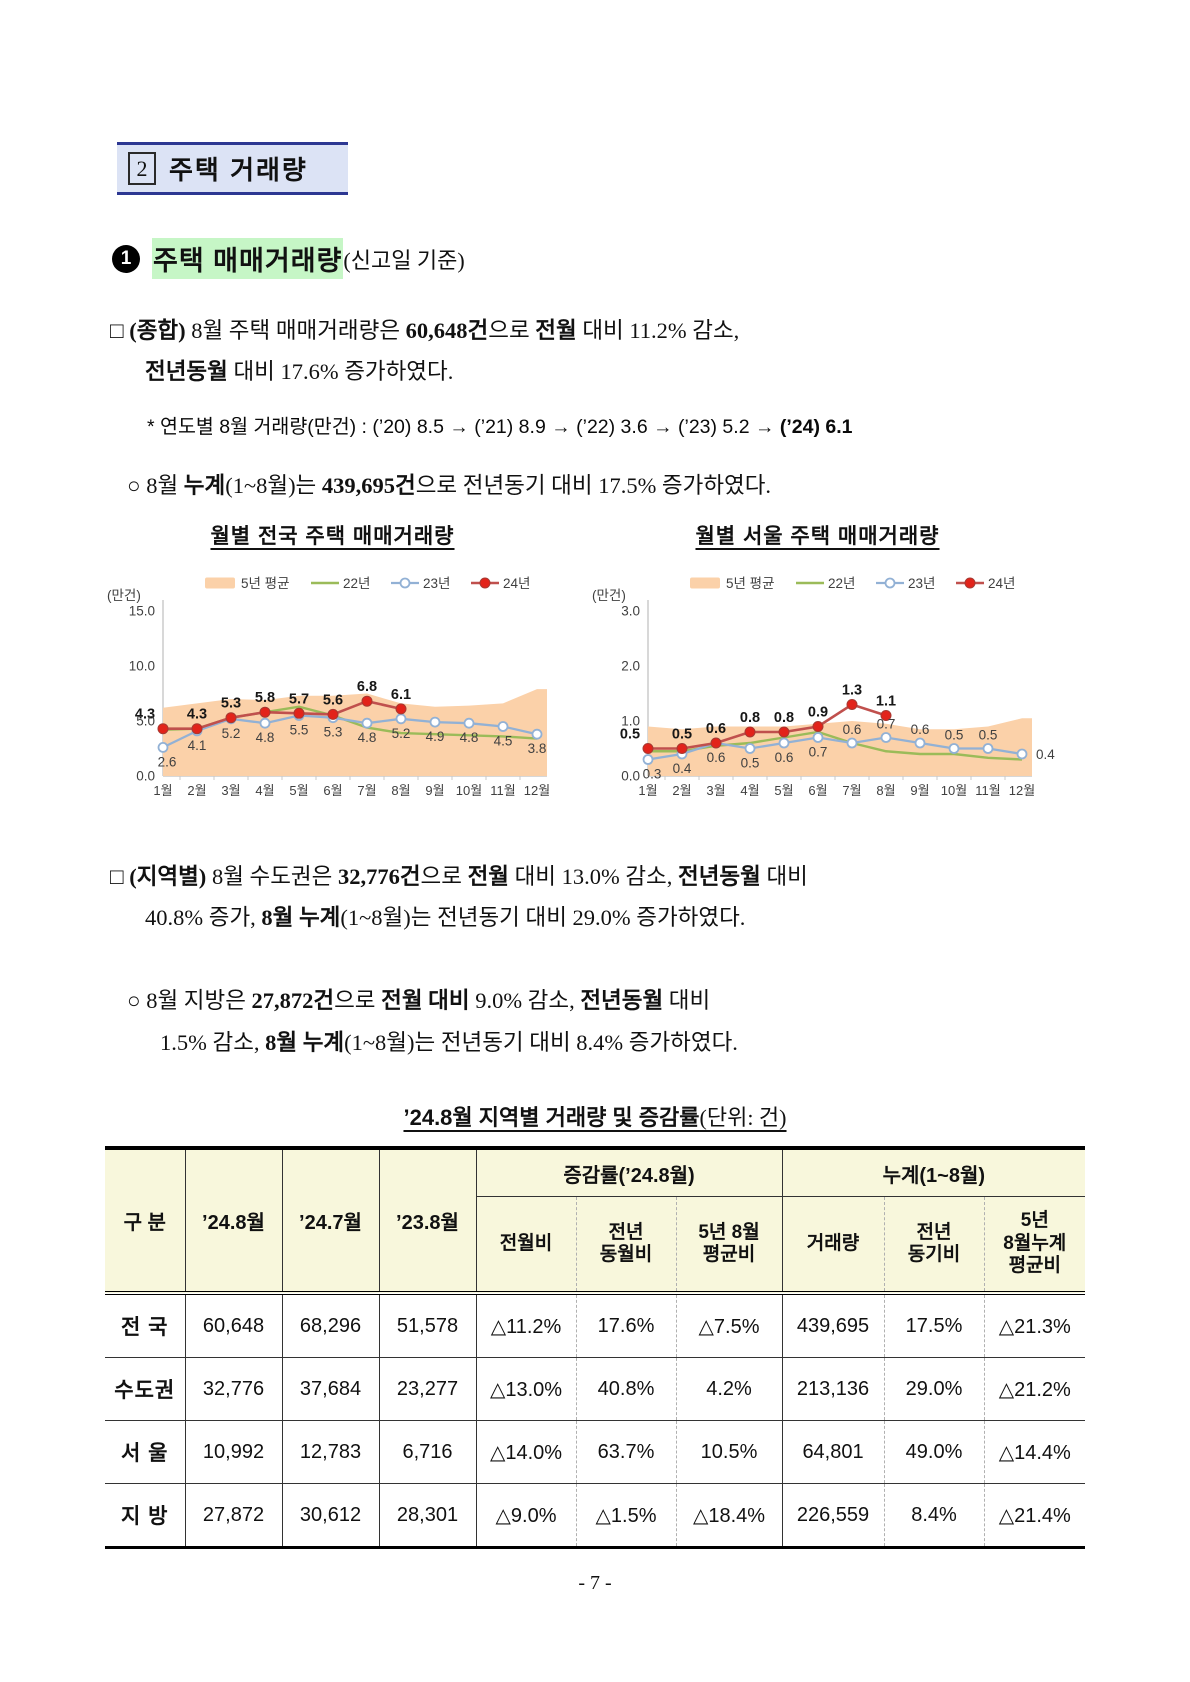  Describe the element at coordinates (167, 761) in the screenshot. I see `data-label-23: 2.6` at that location.